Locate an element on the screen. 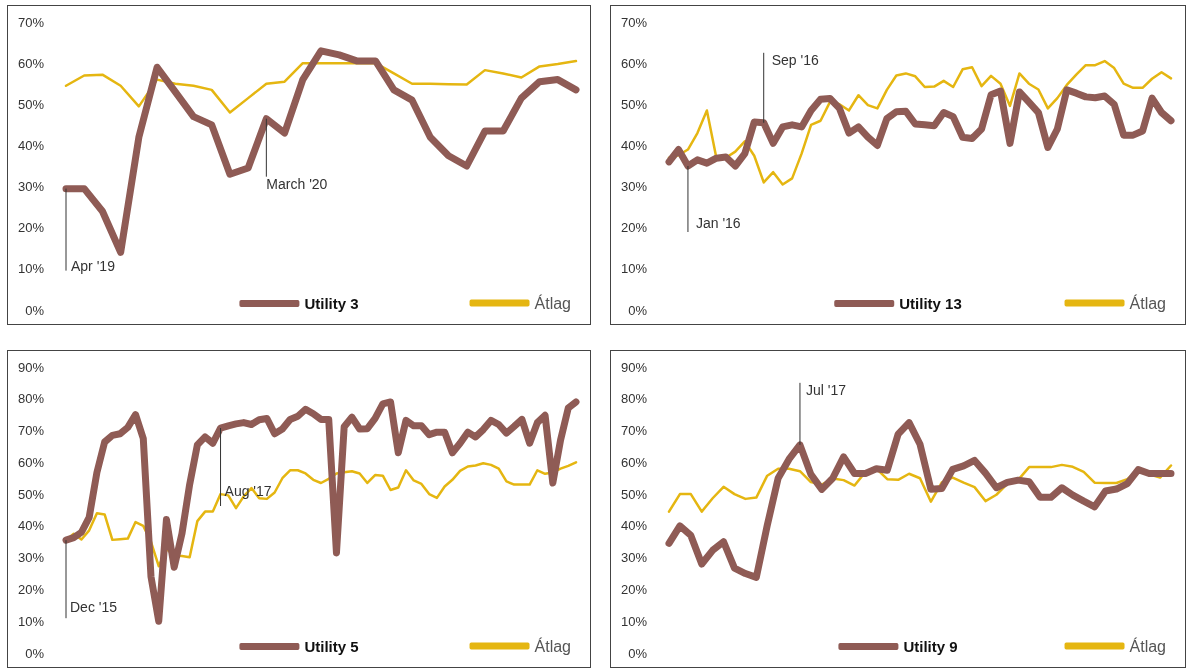 This screenshot has height=668, width=1186. annotation: Jul '17 is located at coordinates (826, 389).